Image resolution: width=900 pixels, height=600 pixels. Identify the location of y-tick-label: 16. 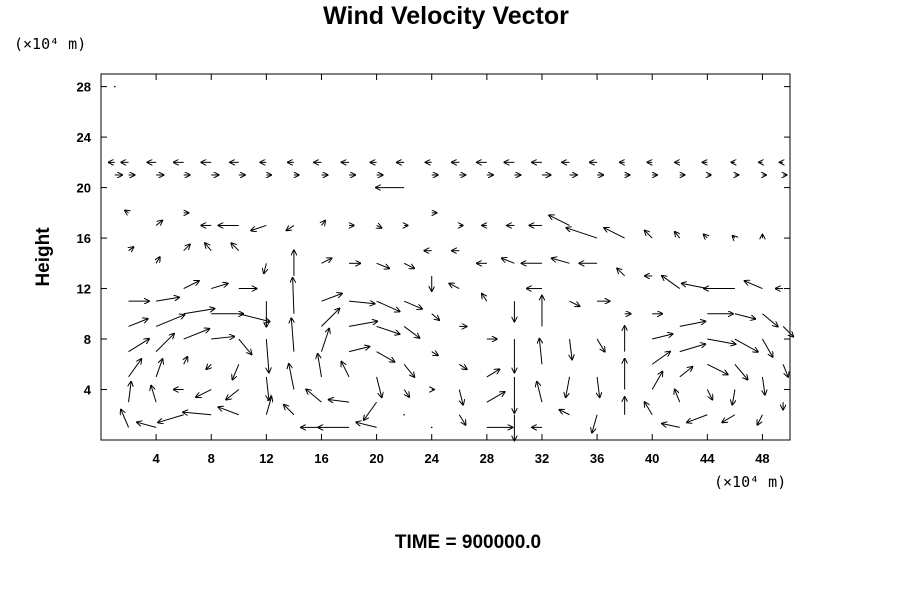
(84, 238).